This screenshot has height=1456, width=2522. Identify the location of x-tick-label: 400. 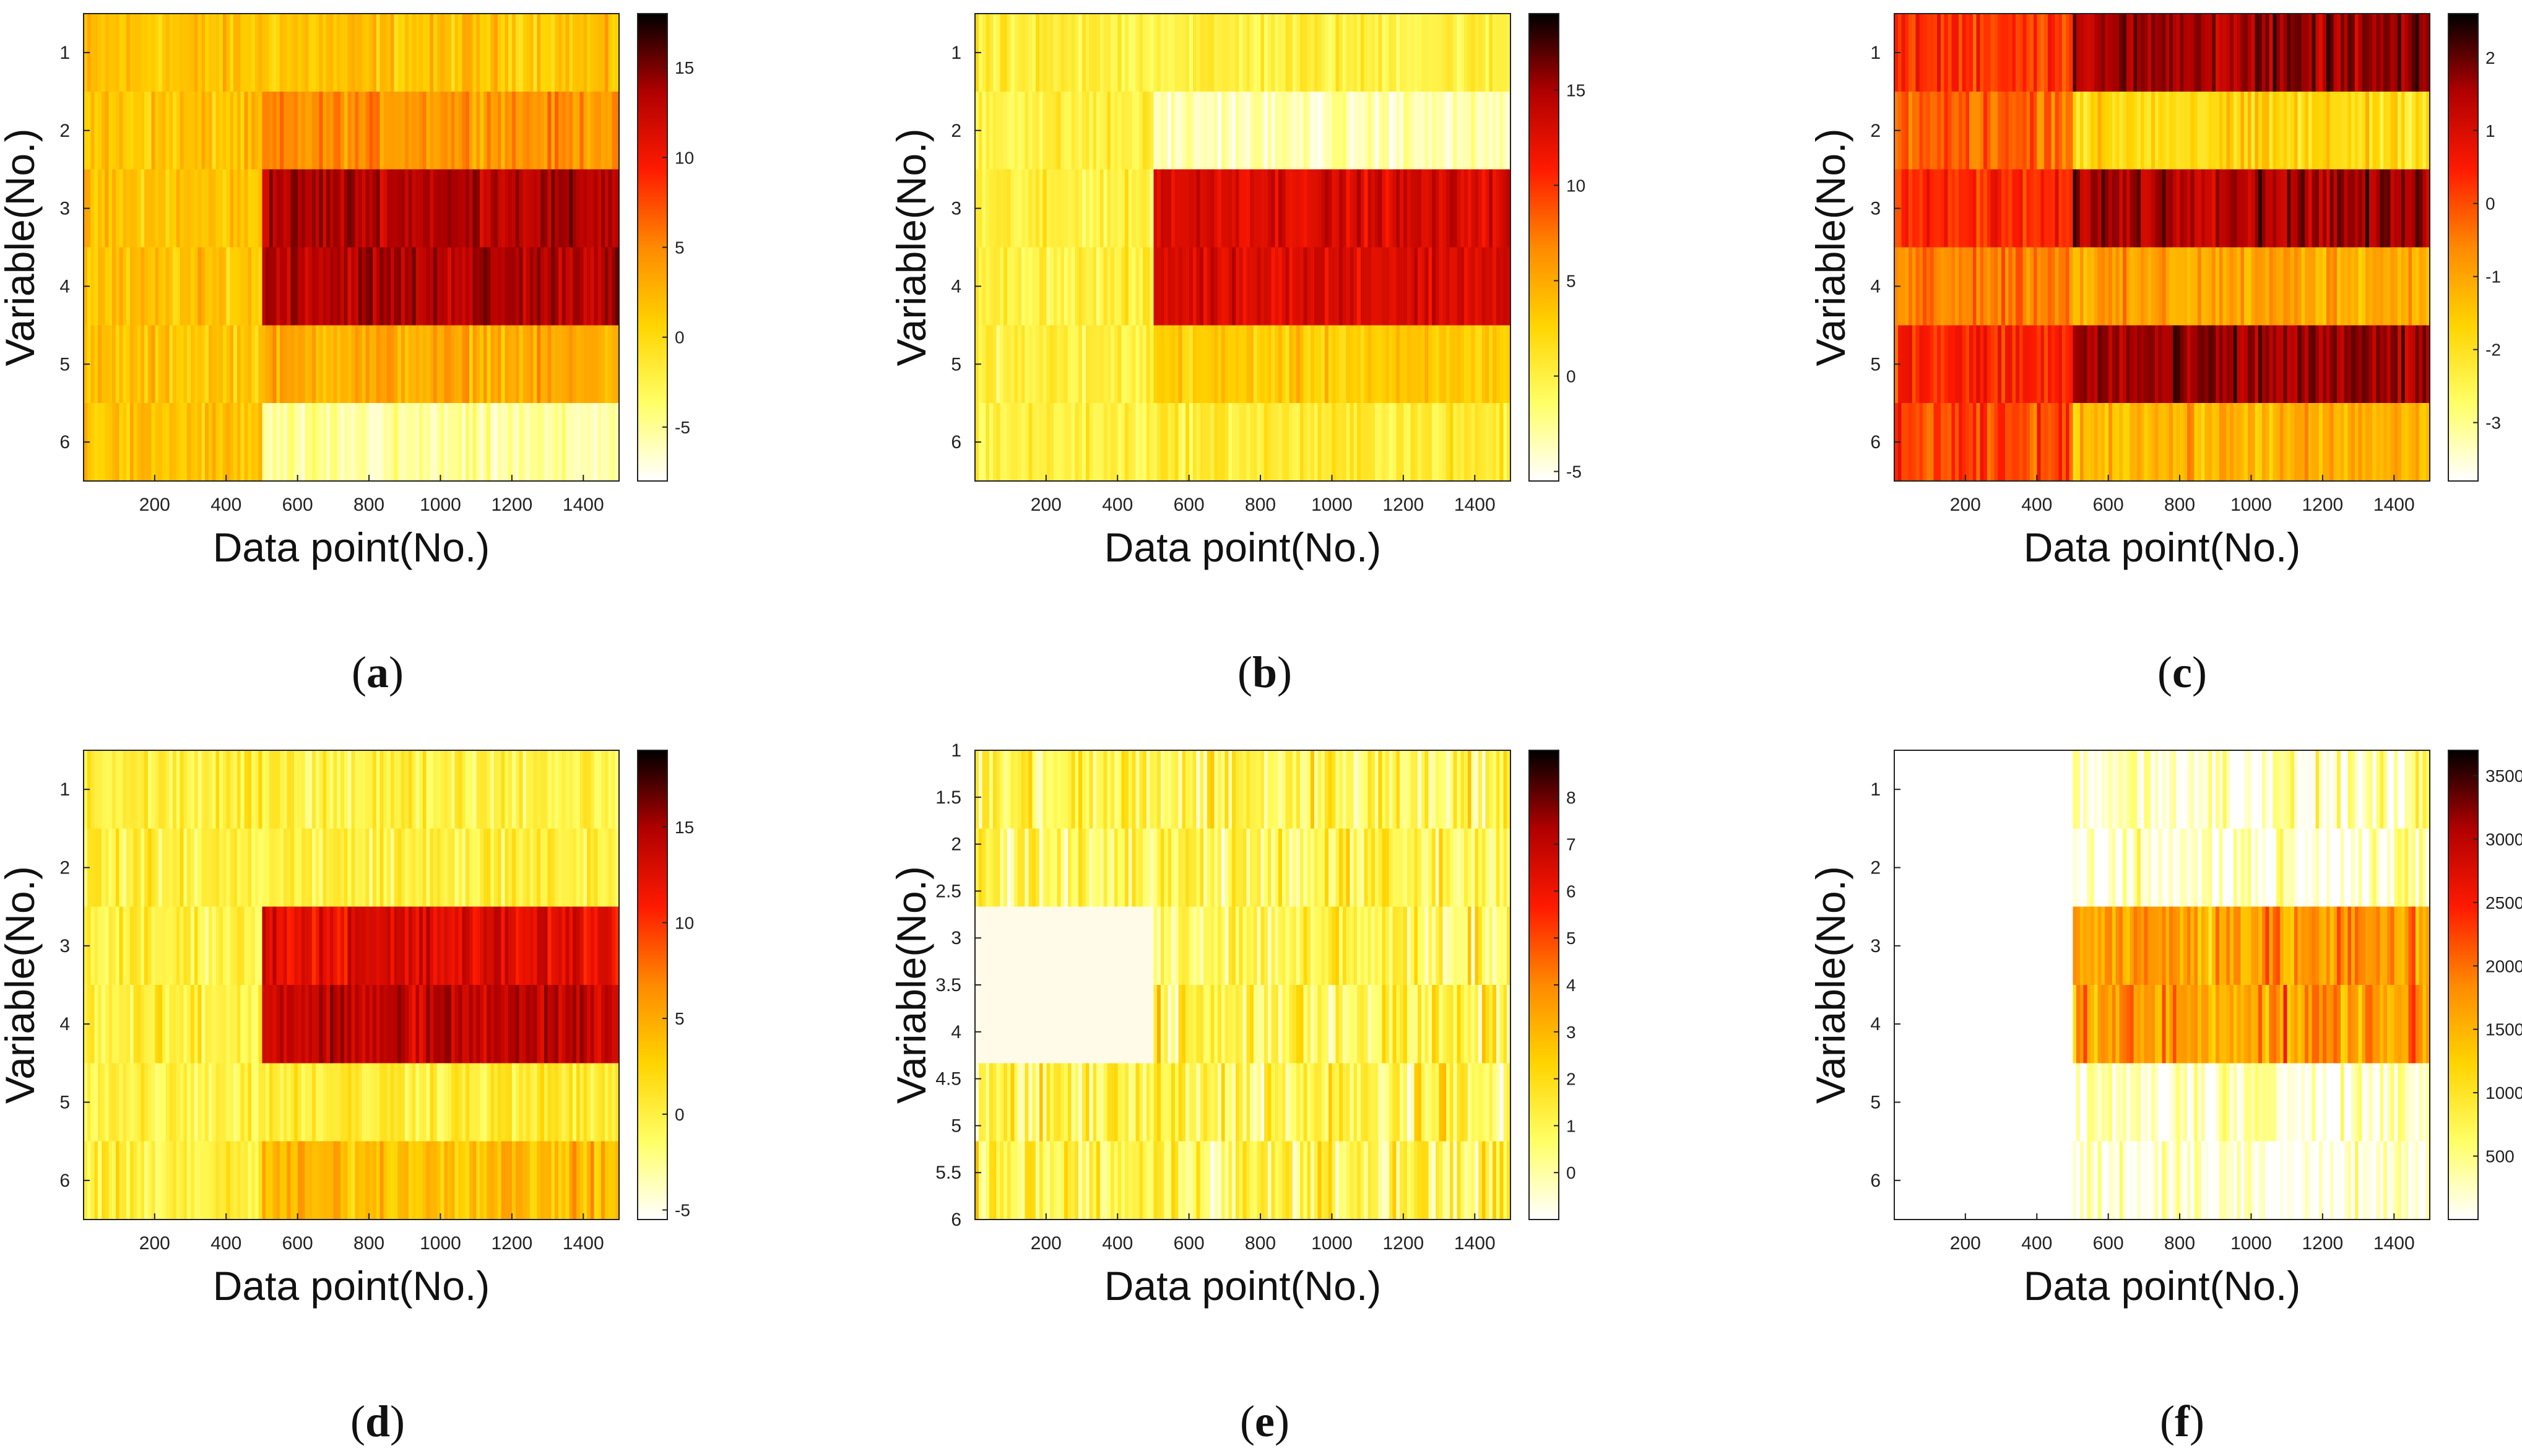
(225, 1243).